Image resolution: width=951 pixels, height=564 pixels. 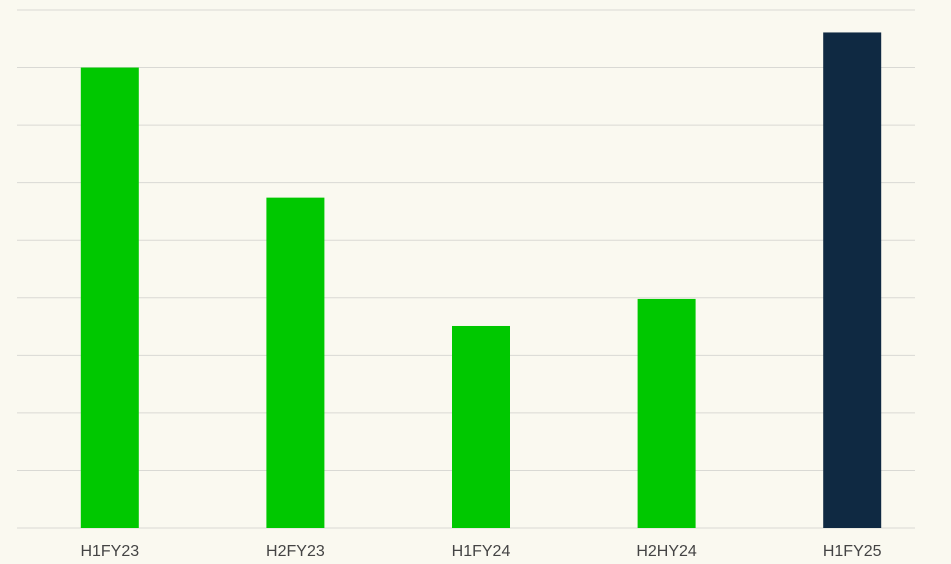 I want to click on x-tick-label: H1FY25, so click(x=852, y=551).